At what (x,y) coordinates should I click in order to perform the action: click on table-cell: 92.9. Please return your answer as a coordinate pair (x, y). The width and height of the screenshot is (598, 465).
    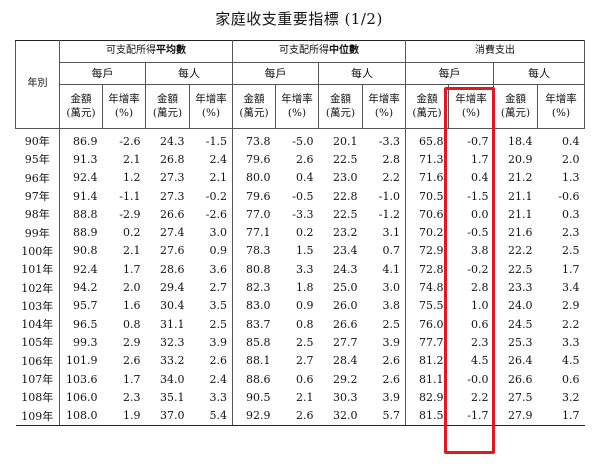
    Looking at the image, I should click on (254, 416).